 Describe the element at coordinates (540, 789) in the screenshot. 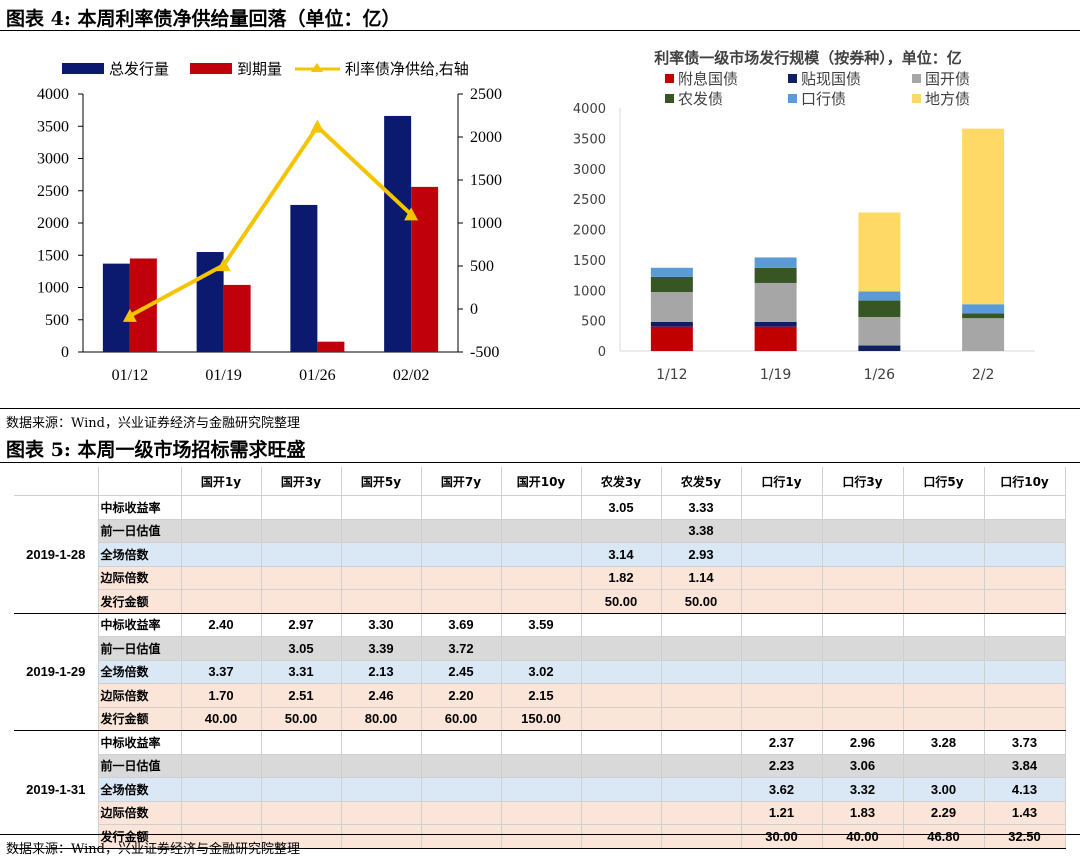

I see `table-row: 2019-1-31 中标收益率 2.37 2.96 3.28 3.73` at that location.